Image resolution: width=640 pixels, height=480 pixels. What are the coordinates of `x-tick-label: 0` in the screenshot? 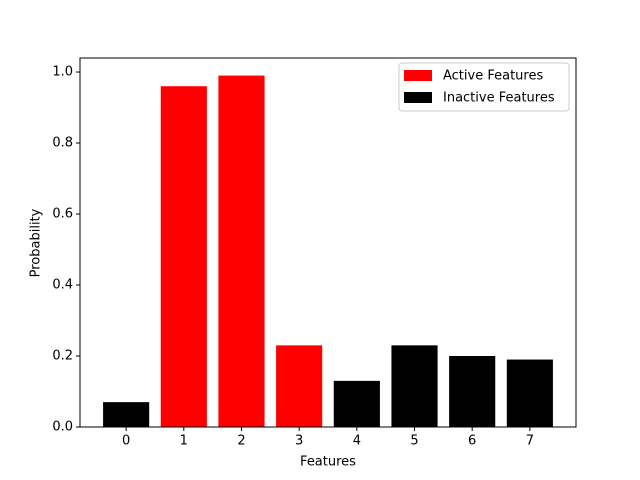 It's located at (126, 441).